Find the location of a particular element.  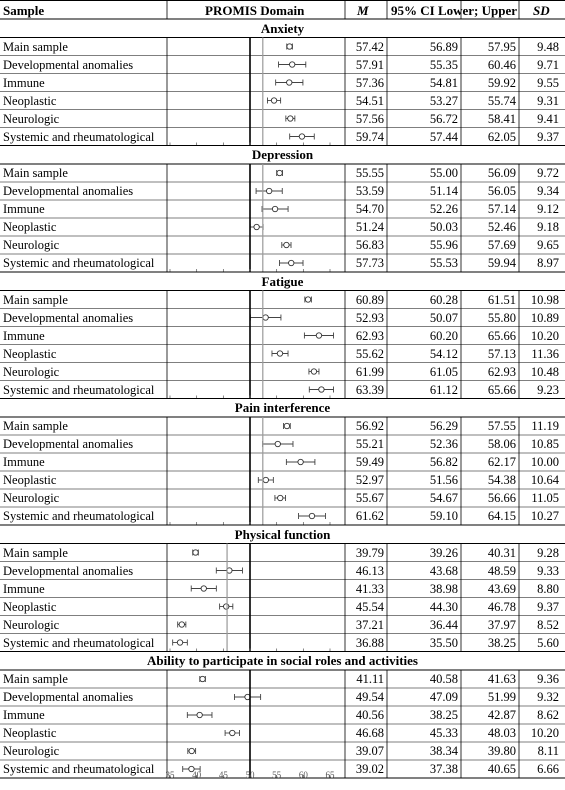

row-sd: 9.28 is located at coordinates (548, 552).